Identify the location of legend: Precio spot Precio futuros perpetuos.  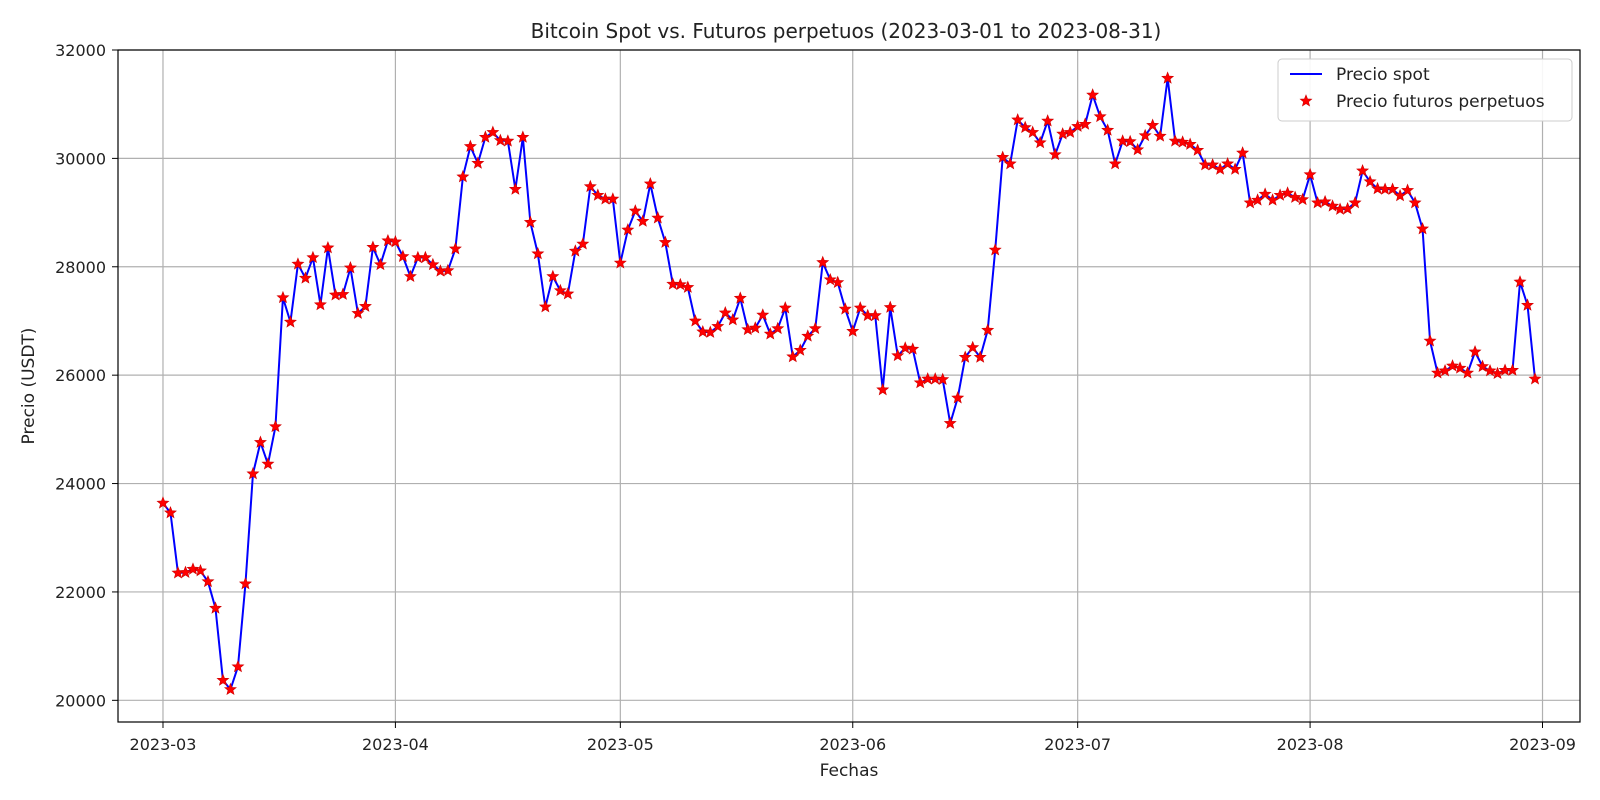
(1425, 90).